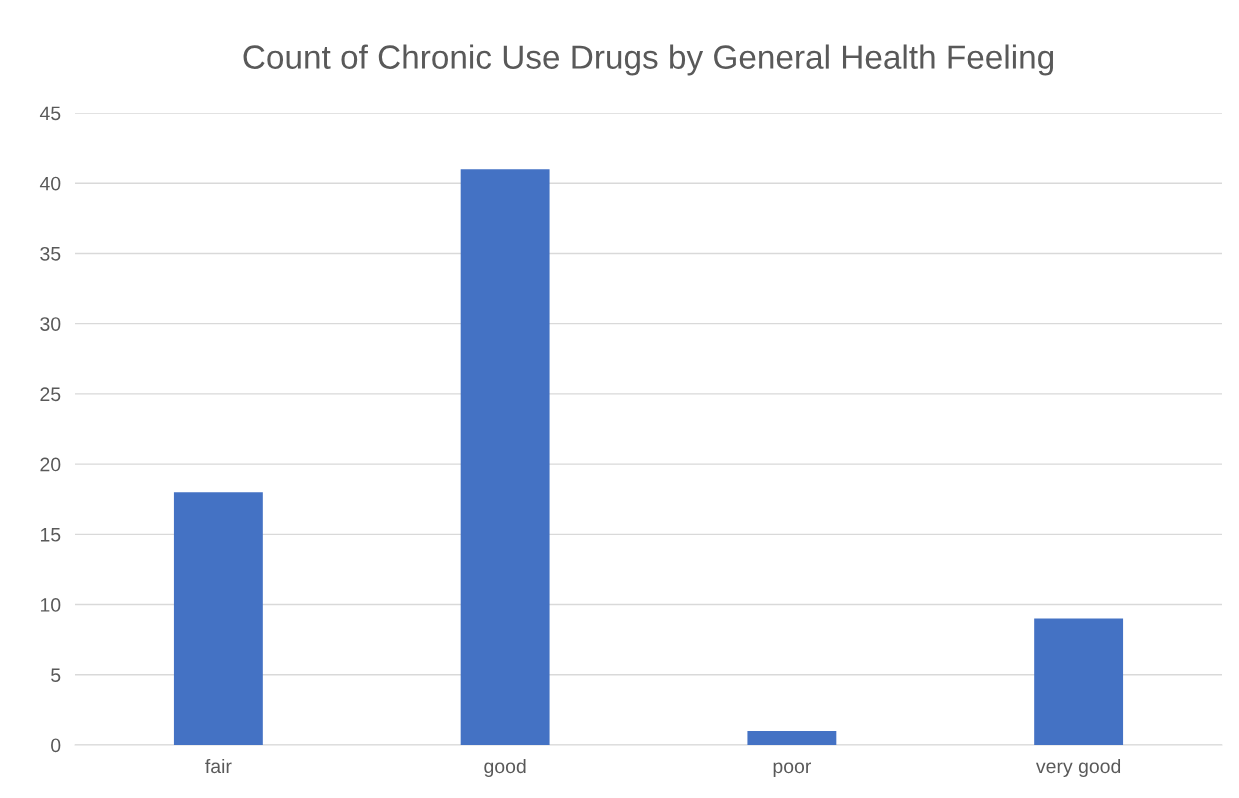  I want to click on y-tick-label: 30, so click(50, 324).